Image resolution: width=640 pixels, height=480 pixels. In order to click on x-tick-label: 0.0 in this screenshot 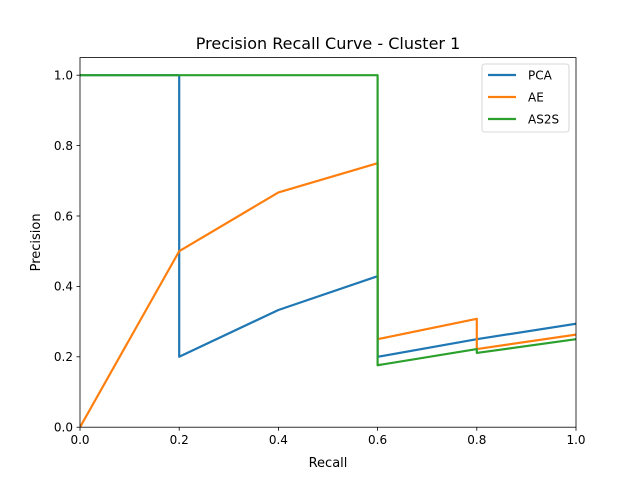, I will do `click(79, 440)`.